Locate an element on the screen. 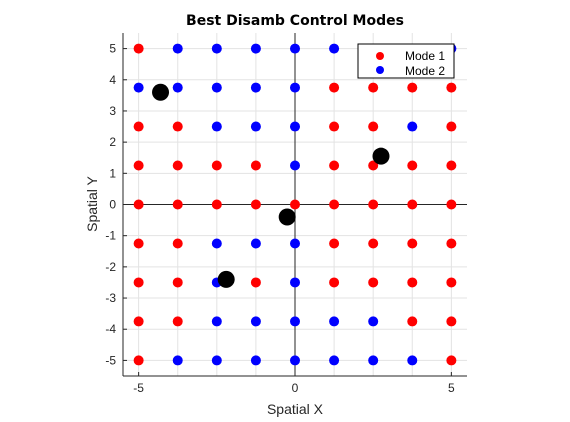 Image resolution: width=570 pixels, height=422 pixels. x-tick-label: 5 is located at coordinates (451, 388).